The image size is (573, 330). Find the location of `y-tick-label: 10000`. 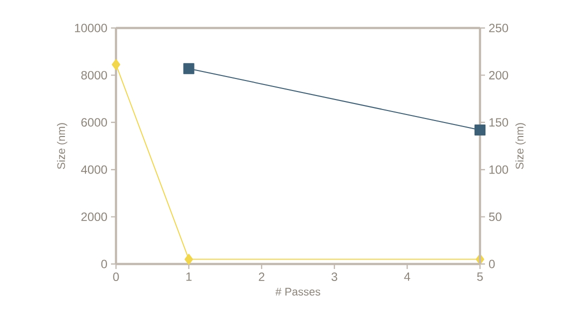

y-tick-label: 10000 is located at coordinates (91, 28).